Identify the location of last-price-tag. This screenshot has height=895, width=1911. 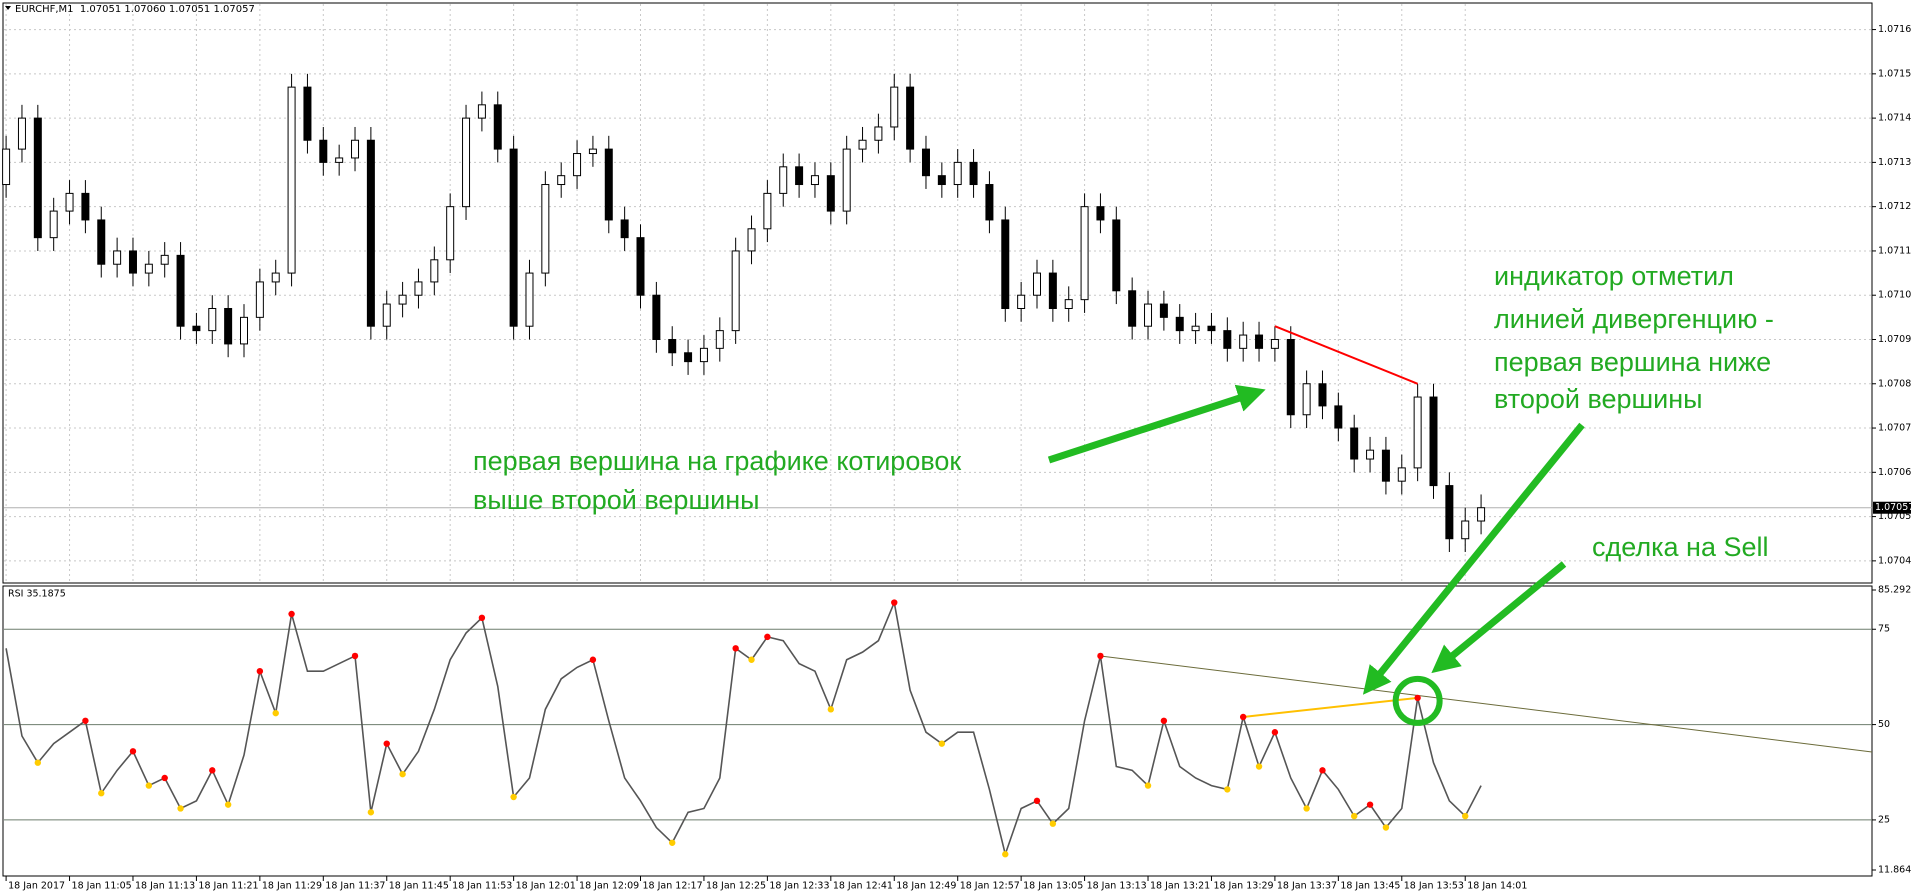
(1892, 507).